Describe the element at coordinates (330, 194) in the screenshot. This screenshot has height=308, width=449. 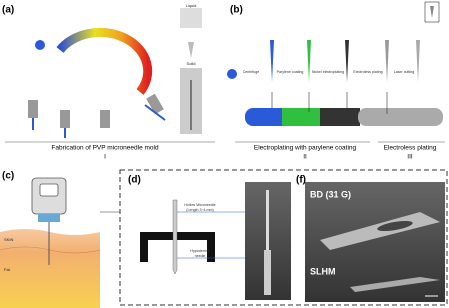
I see `sample-label: BD (31 G)` at that location.